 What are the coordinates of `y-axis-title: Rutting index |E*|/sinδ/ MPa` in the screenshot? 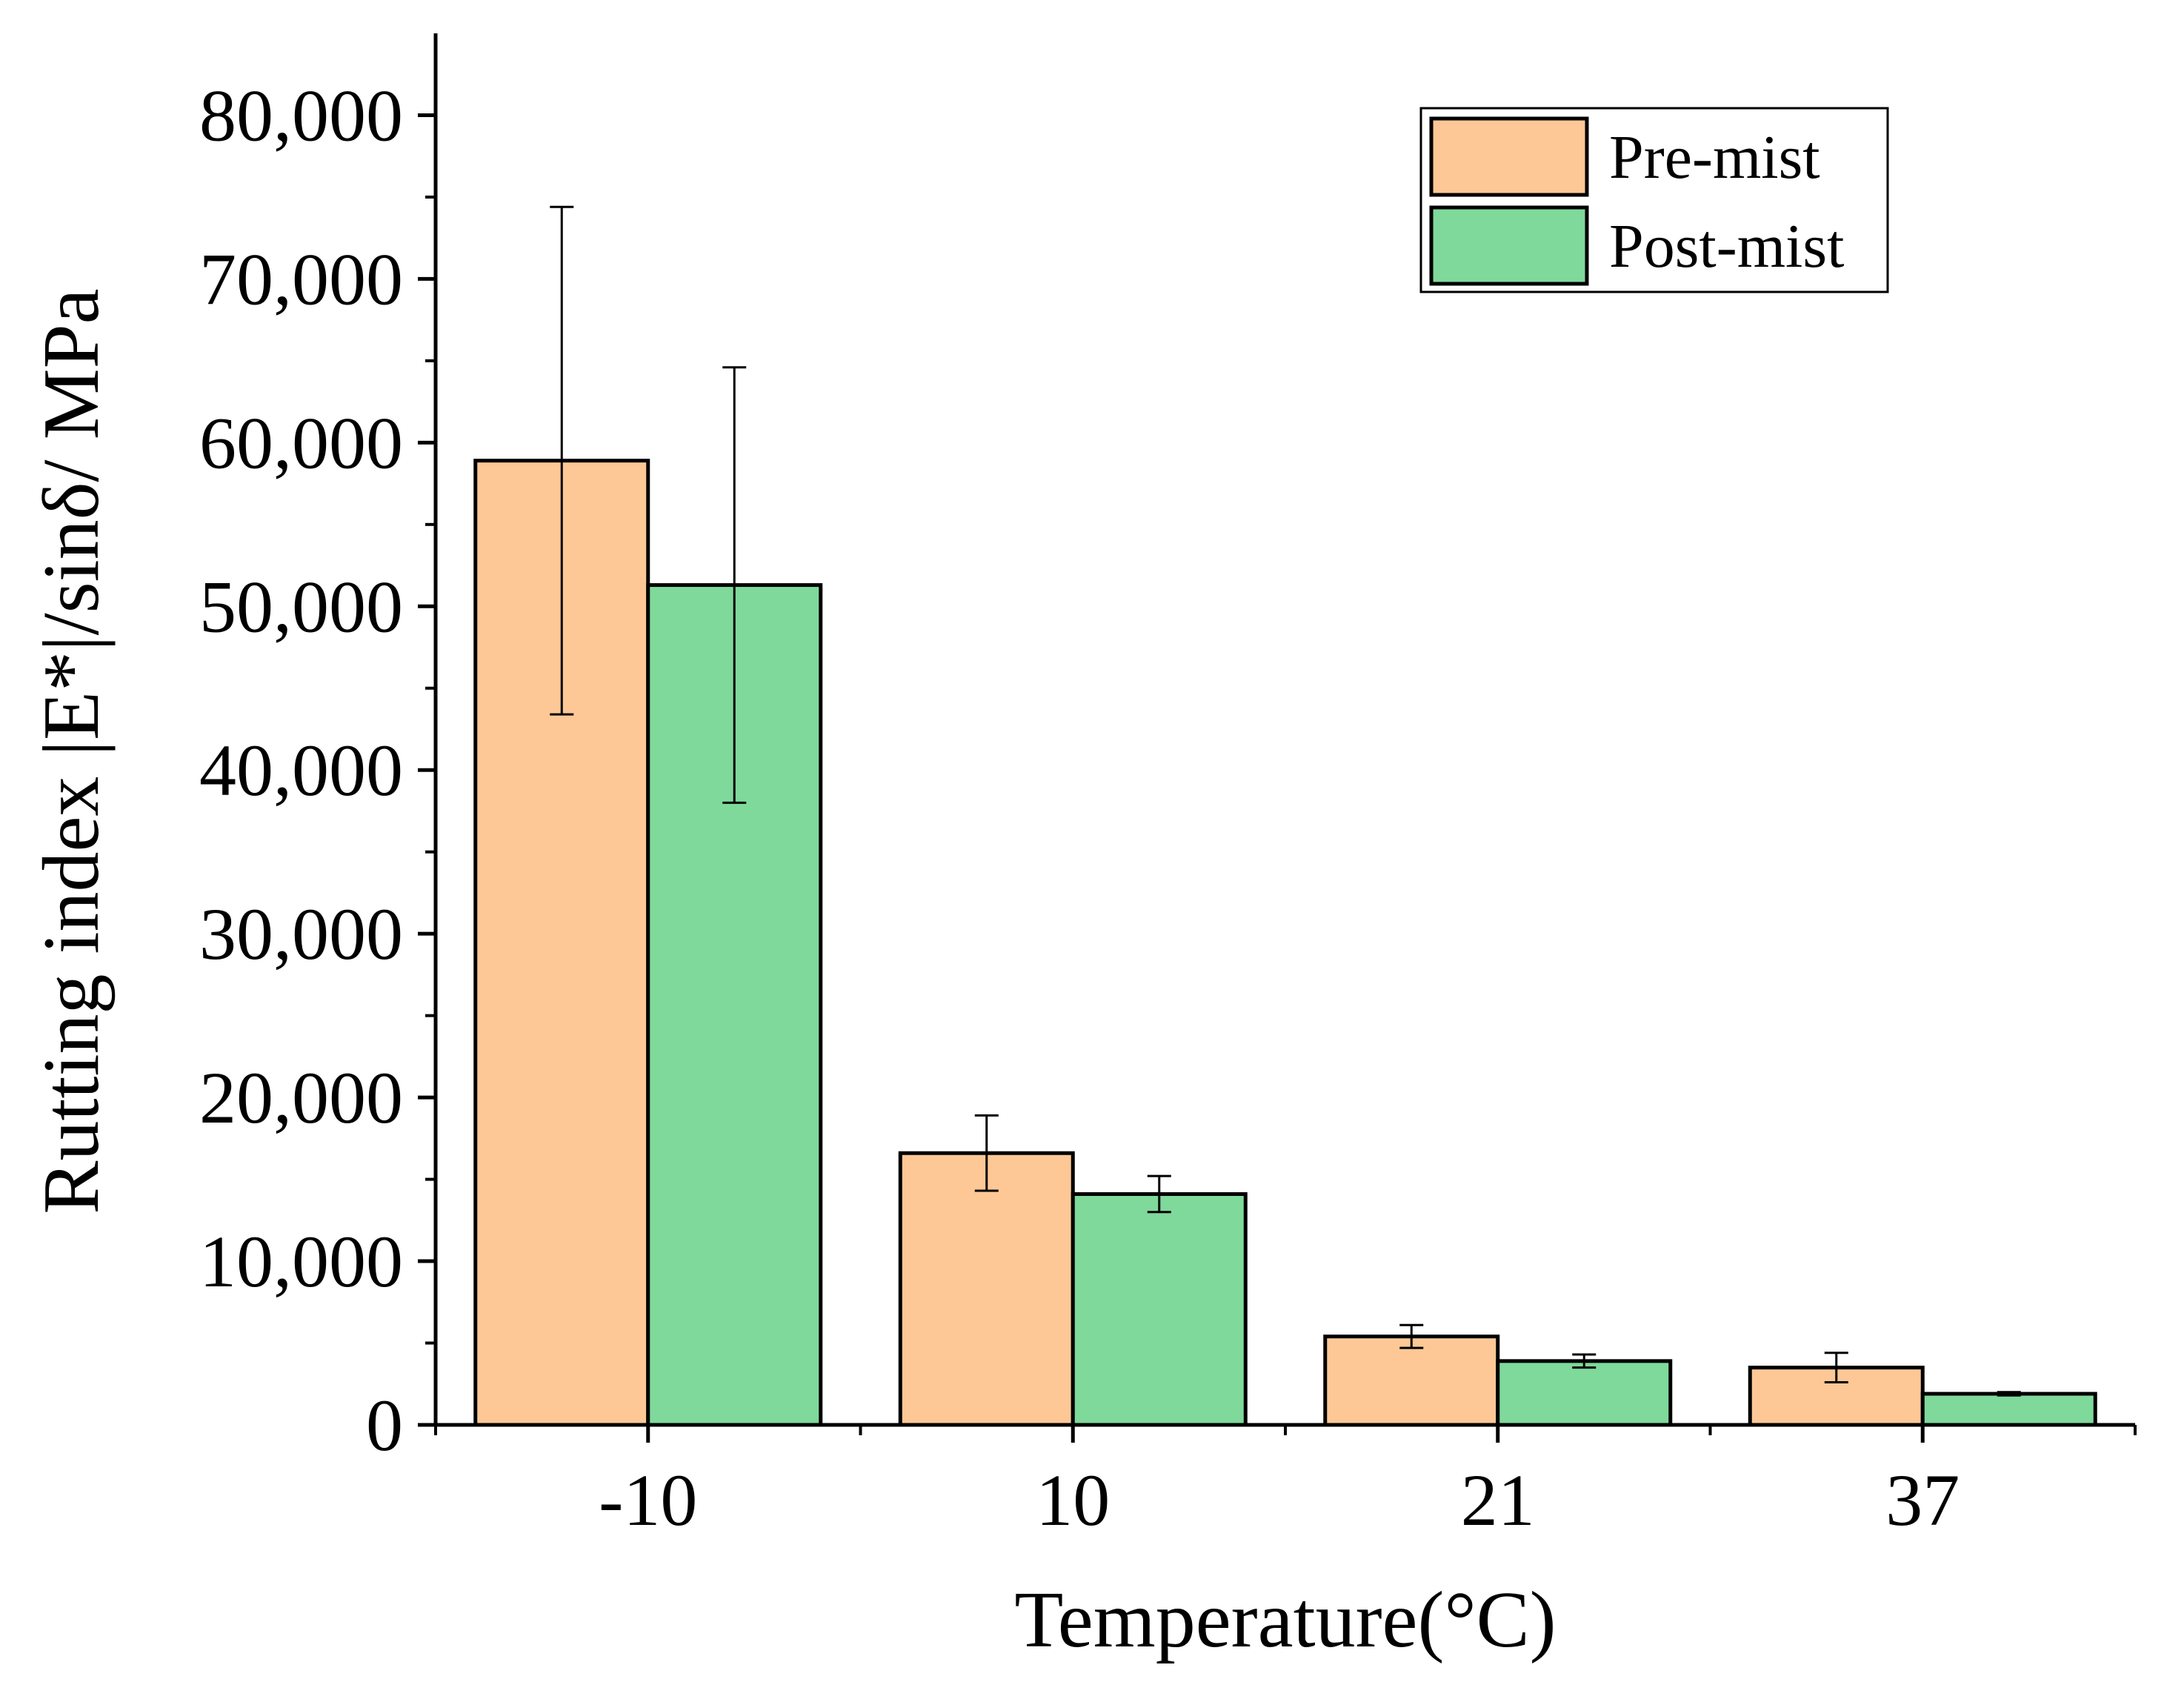 It's located at (71, 751).